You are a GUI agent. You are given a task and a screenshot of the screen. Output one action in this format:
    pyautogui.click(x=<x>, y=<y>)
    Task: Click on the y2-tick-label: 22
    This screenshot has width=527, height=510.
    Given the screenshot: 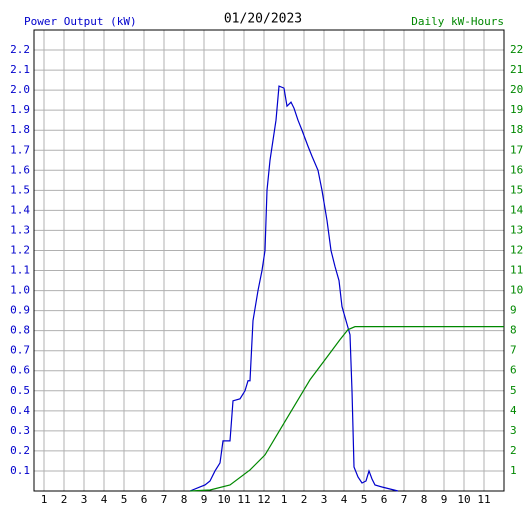 What is the action you would take?
    pyautogui.click(x=516, y=49)
    